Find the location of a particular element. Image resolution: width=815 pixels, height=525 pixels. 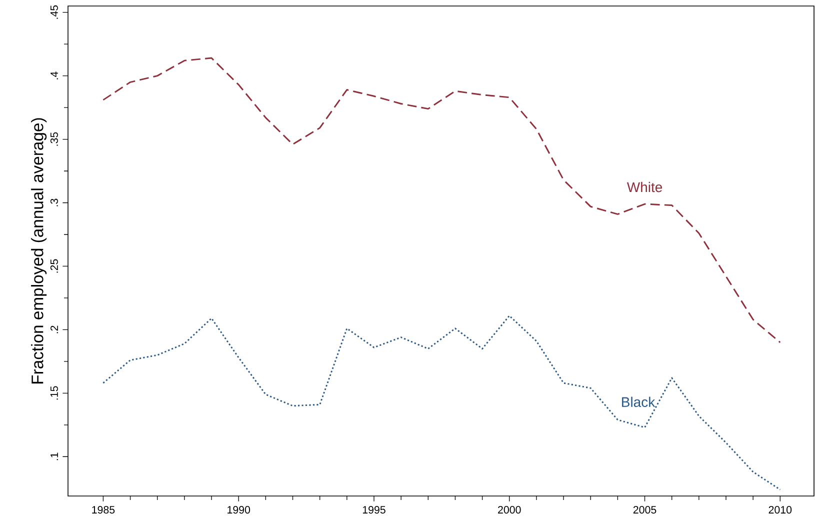

x-tick-label: 2005 is located at coordinates (644, 510).